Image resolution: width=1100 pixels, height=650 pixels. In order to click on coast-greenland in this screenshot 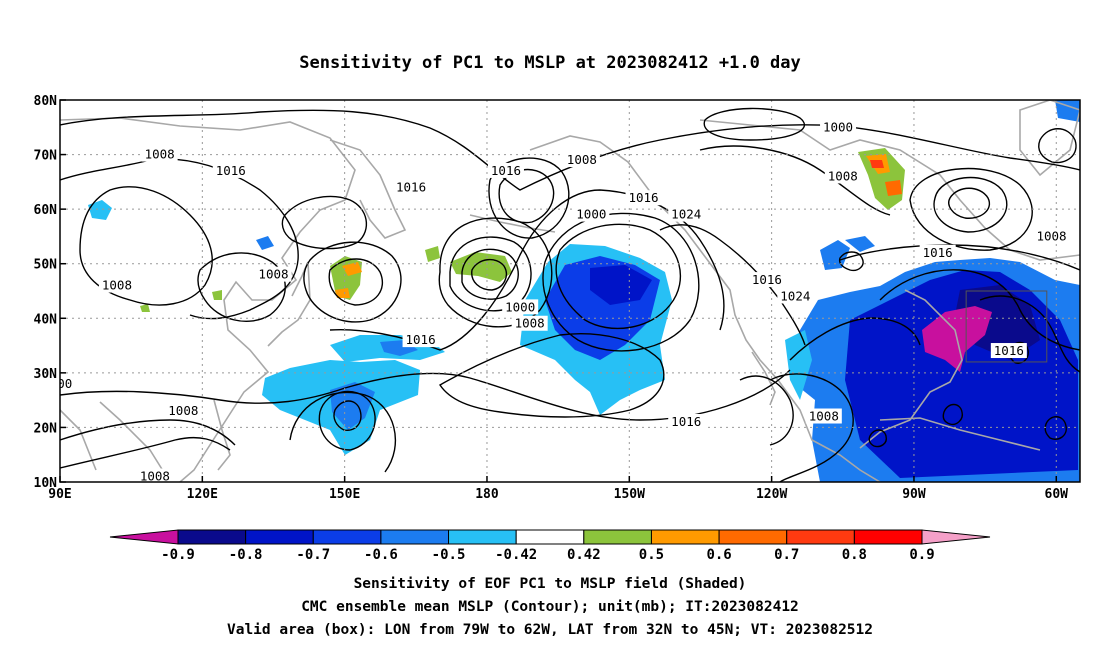, I will do `click(1049, 138)`.